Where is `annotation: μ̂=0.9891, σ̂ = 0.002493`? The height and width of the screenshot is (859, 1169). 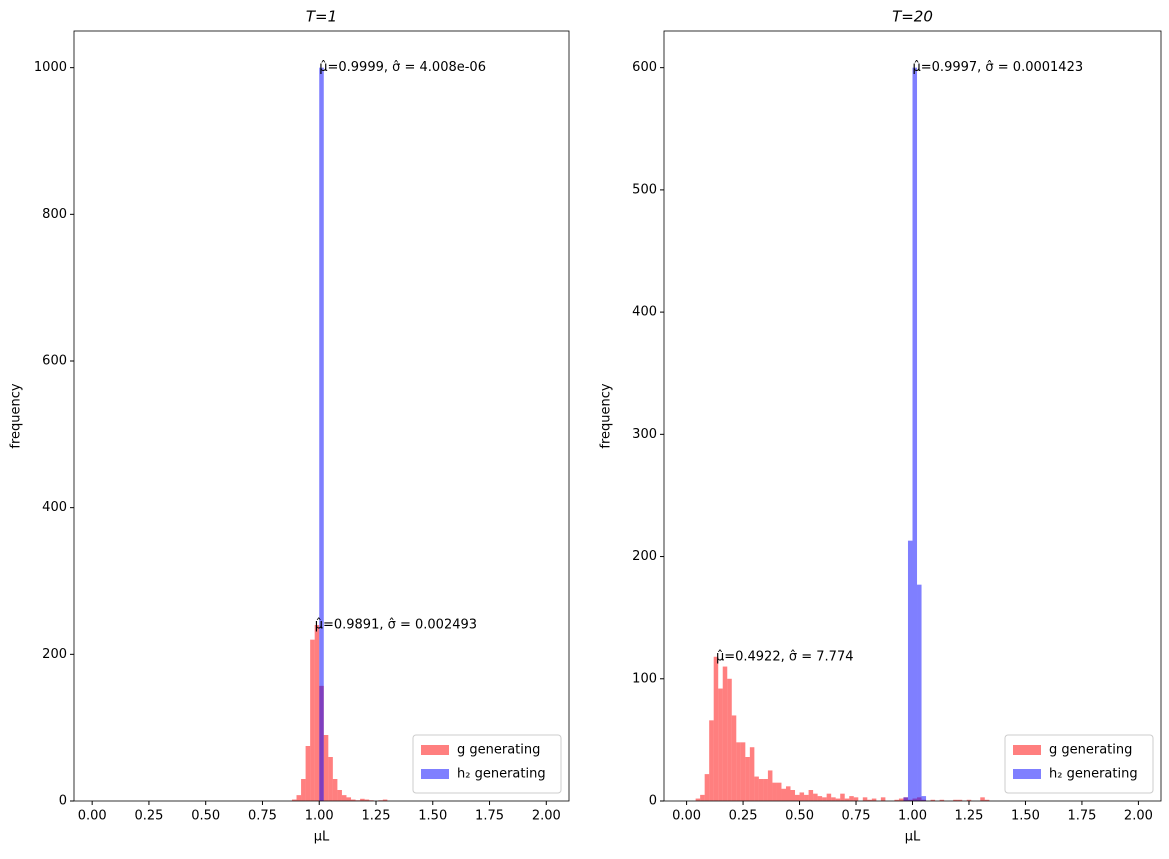
annotation: μ̂=0.9891, σ̂ = 0.002493 is located at coordinates (396, 625).